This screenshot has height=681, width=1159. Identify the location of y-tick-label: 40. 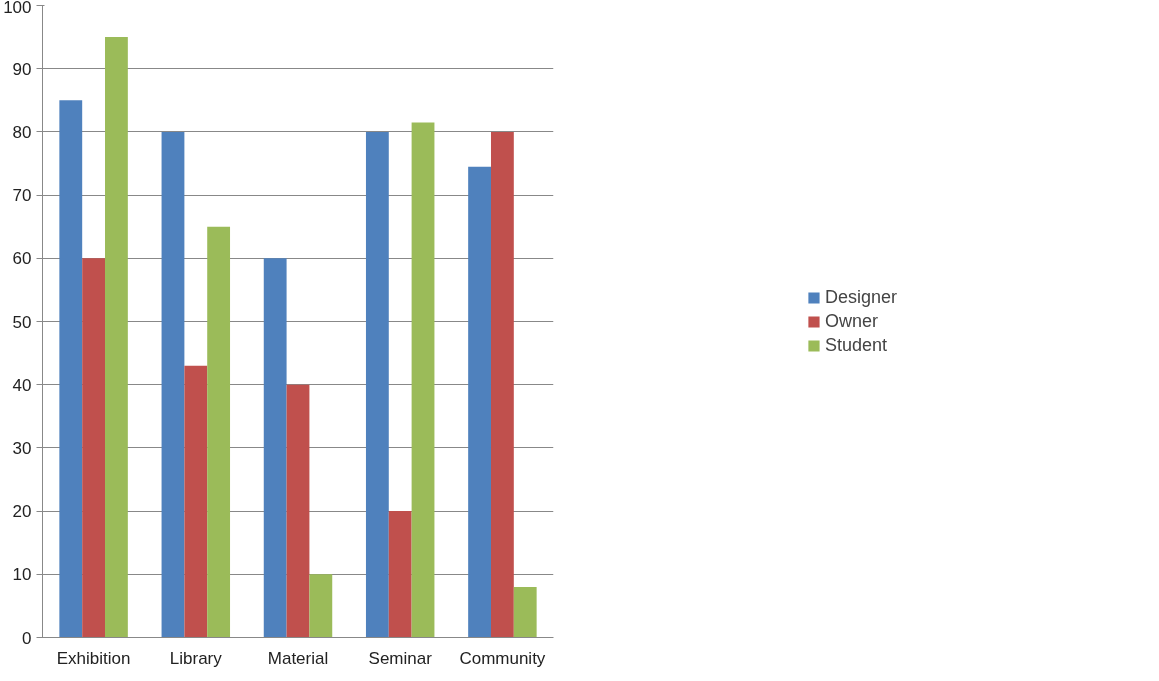
(22, 385).